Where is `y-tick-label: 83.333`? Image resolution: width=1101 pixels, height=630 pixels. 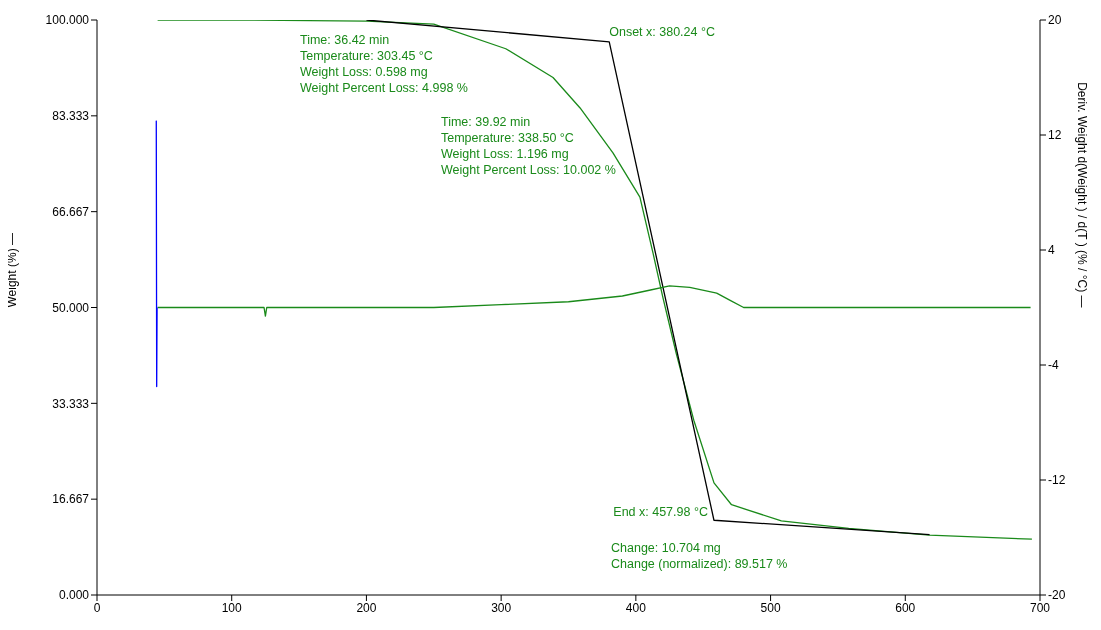
y-tick-label: 83.333 is located at coordinates (71, 116).